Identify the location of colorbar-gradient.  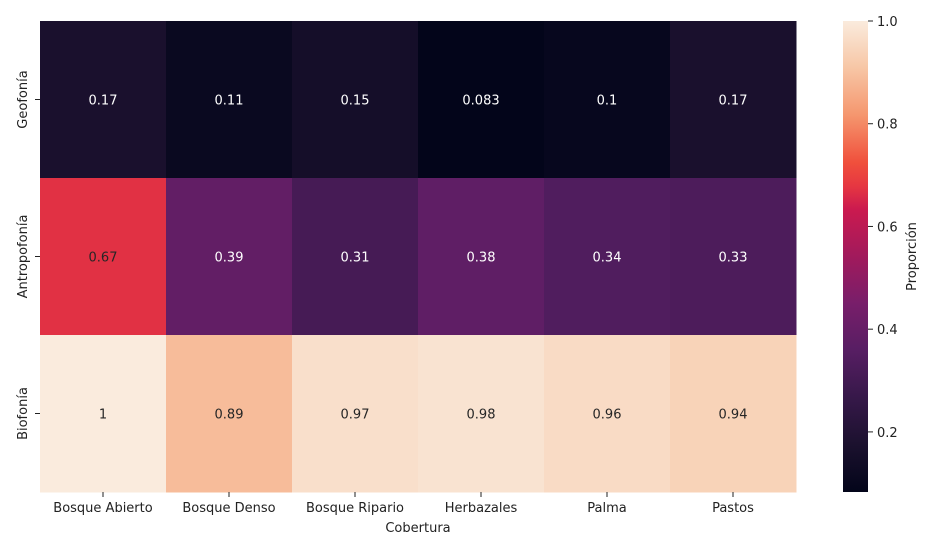
(855, 256).